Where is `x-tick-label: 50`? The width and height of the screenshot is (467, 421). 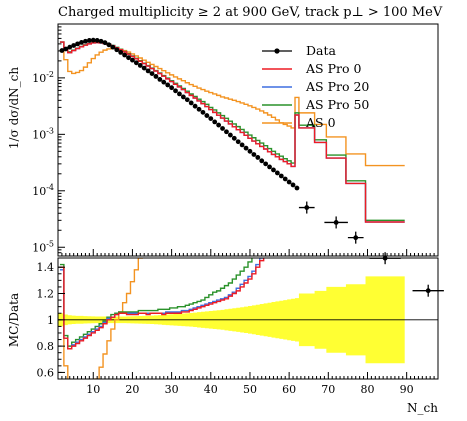 x-tick-label: 50 is located at coordinates (250, 389).